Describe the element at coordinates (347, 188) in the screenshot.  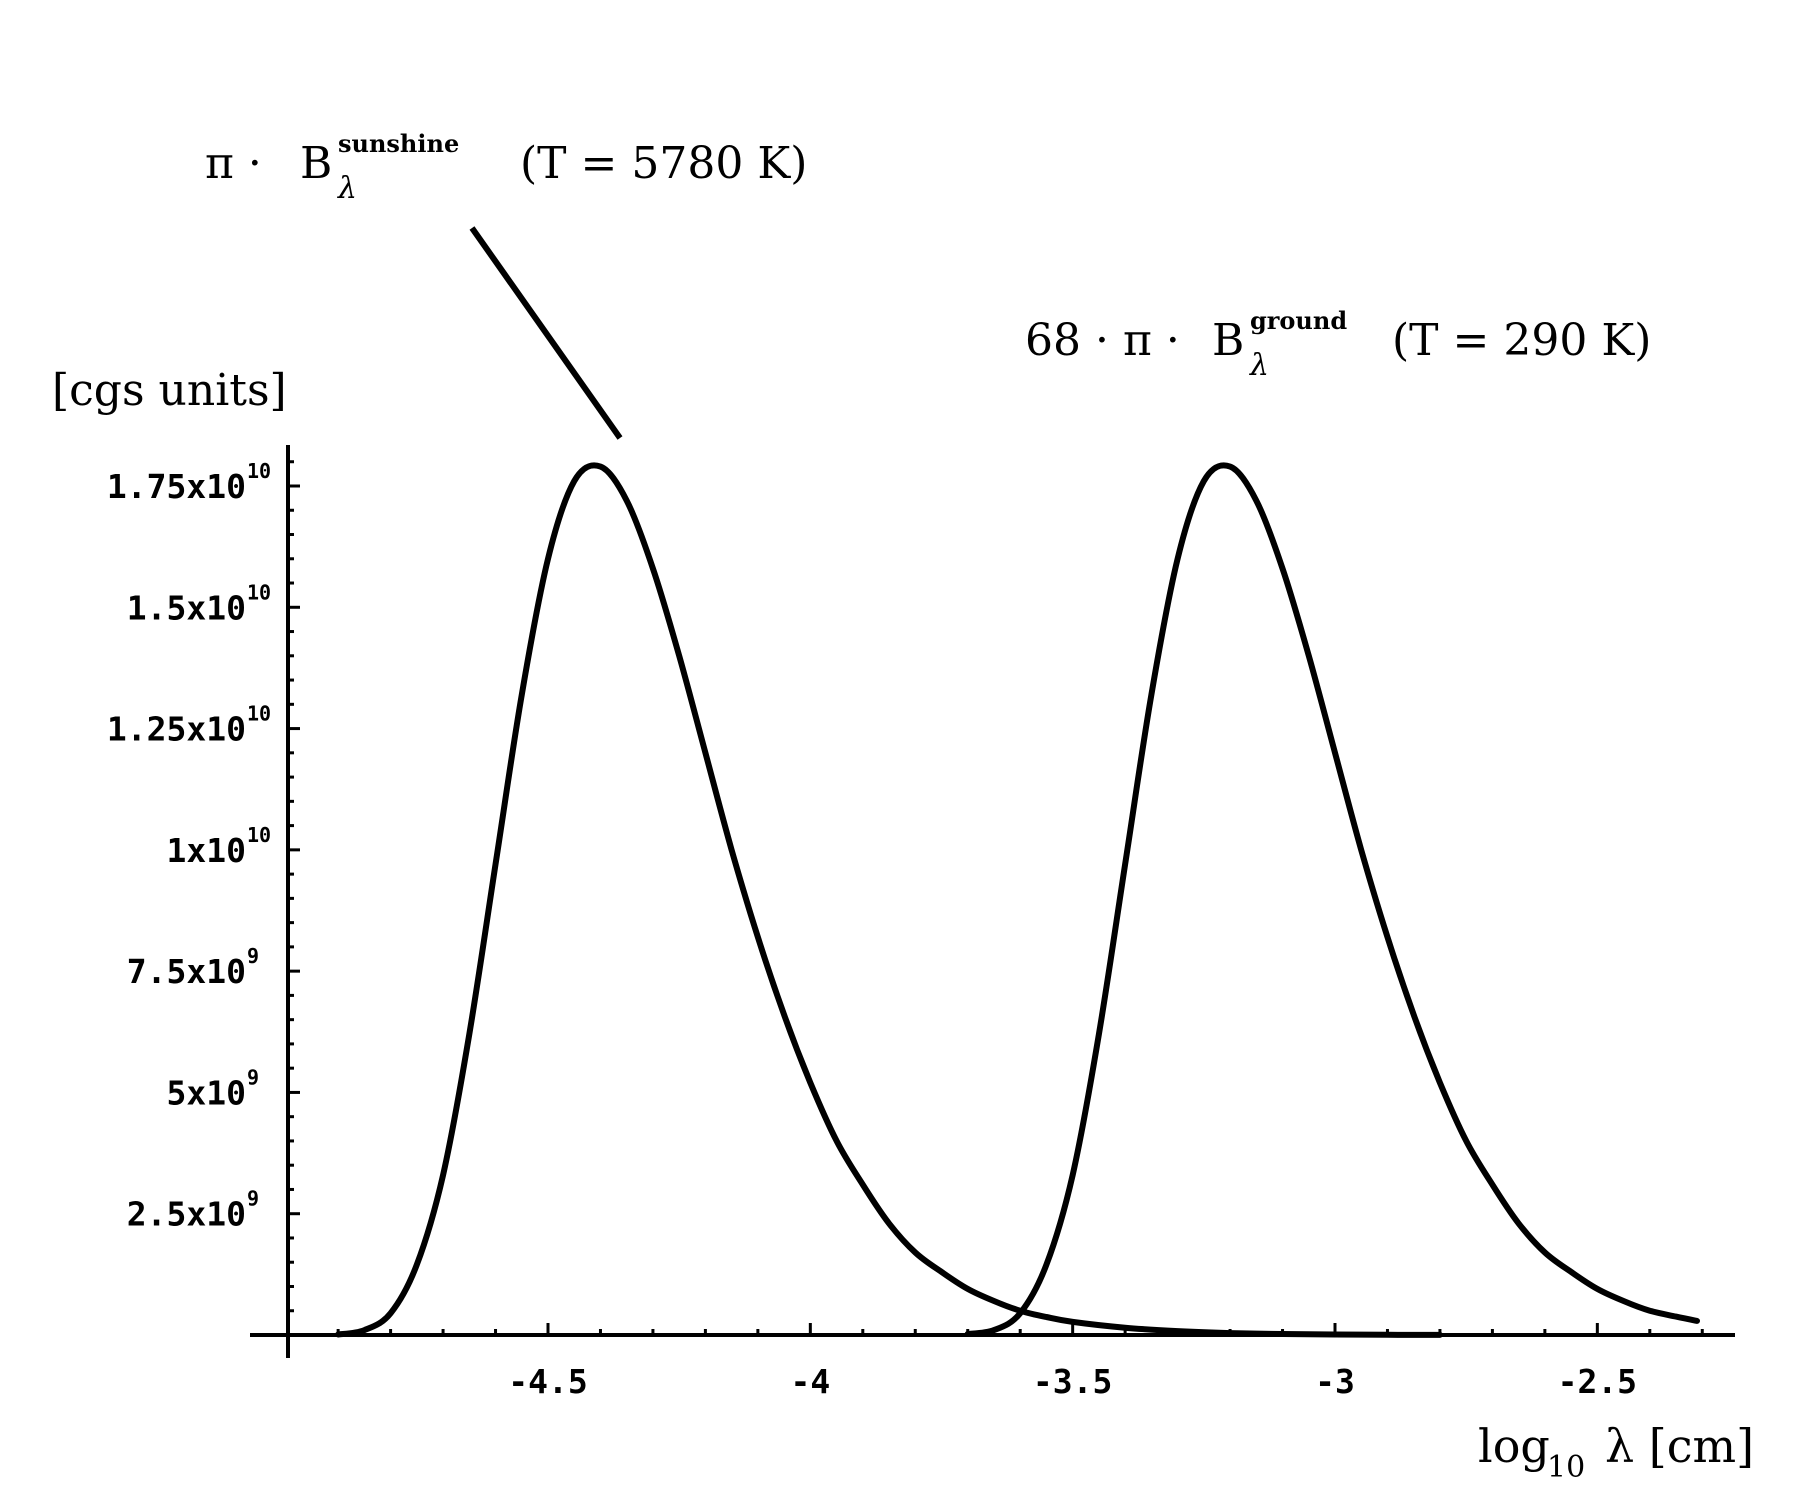
I see `sunshine-subscript: λ` at that location.